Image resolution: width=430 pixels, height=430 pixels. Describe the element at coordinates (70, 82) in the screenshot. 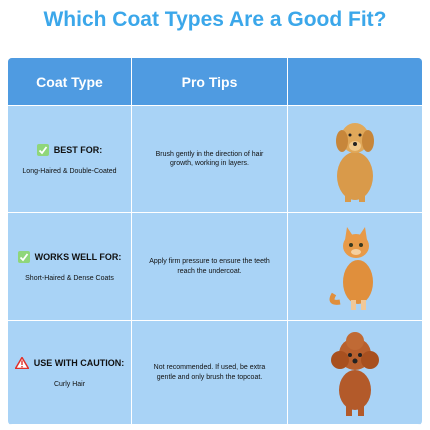

I see `column-header: Coat Type` at that location.